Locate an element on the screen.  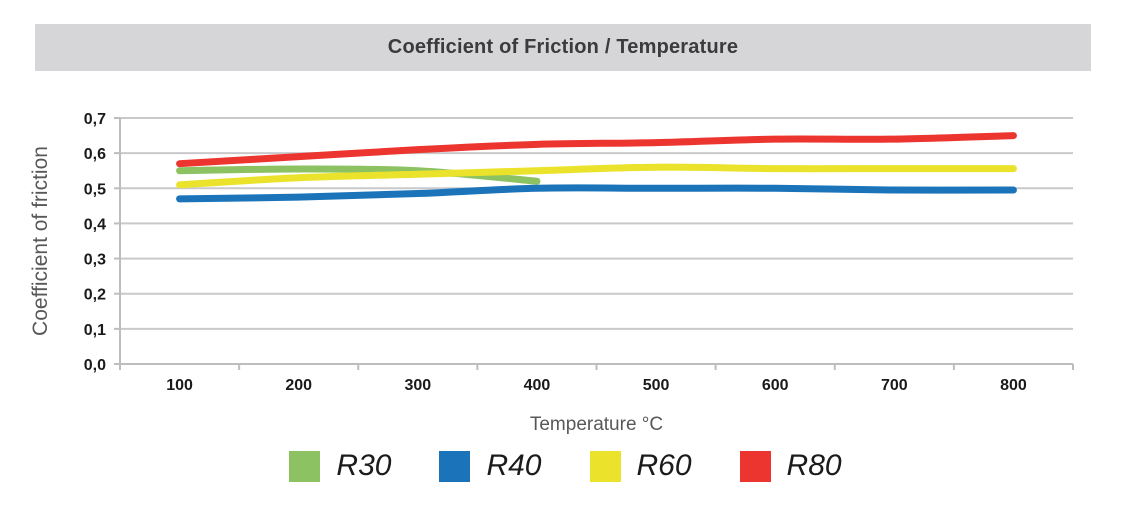
chart-title: Coefficient of Friction / Temperature is located at coordinates (563, 47).